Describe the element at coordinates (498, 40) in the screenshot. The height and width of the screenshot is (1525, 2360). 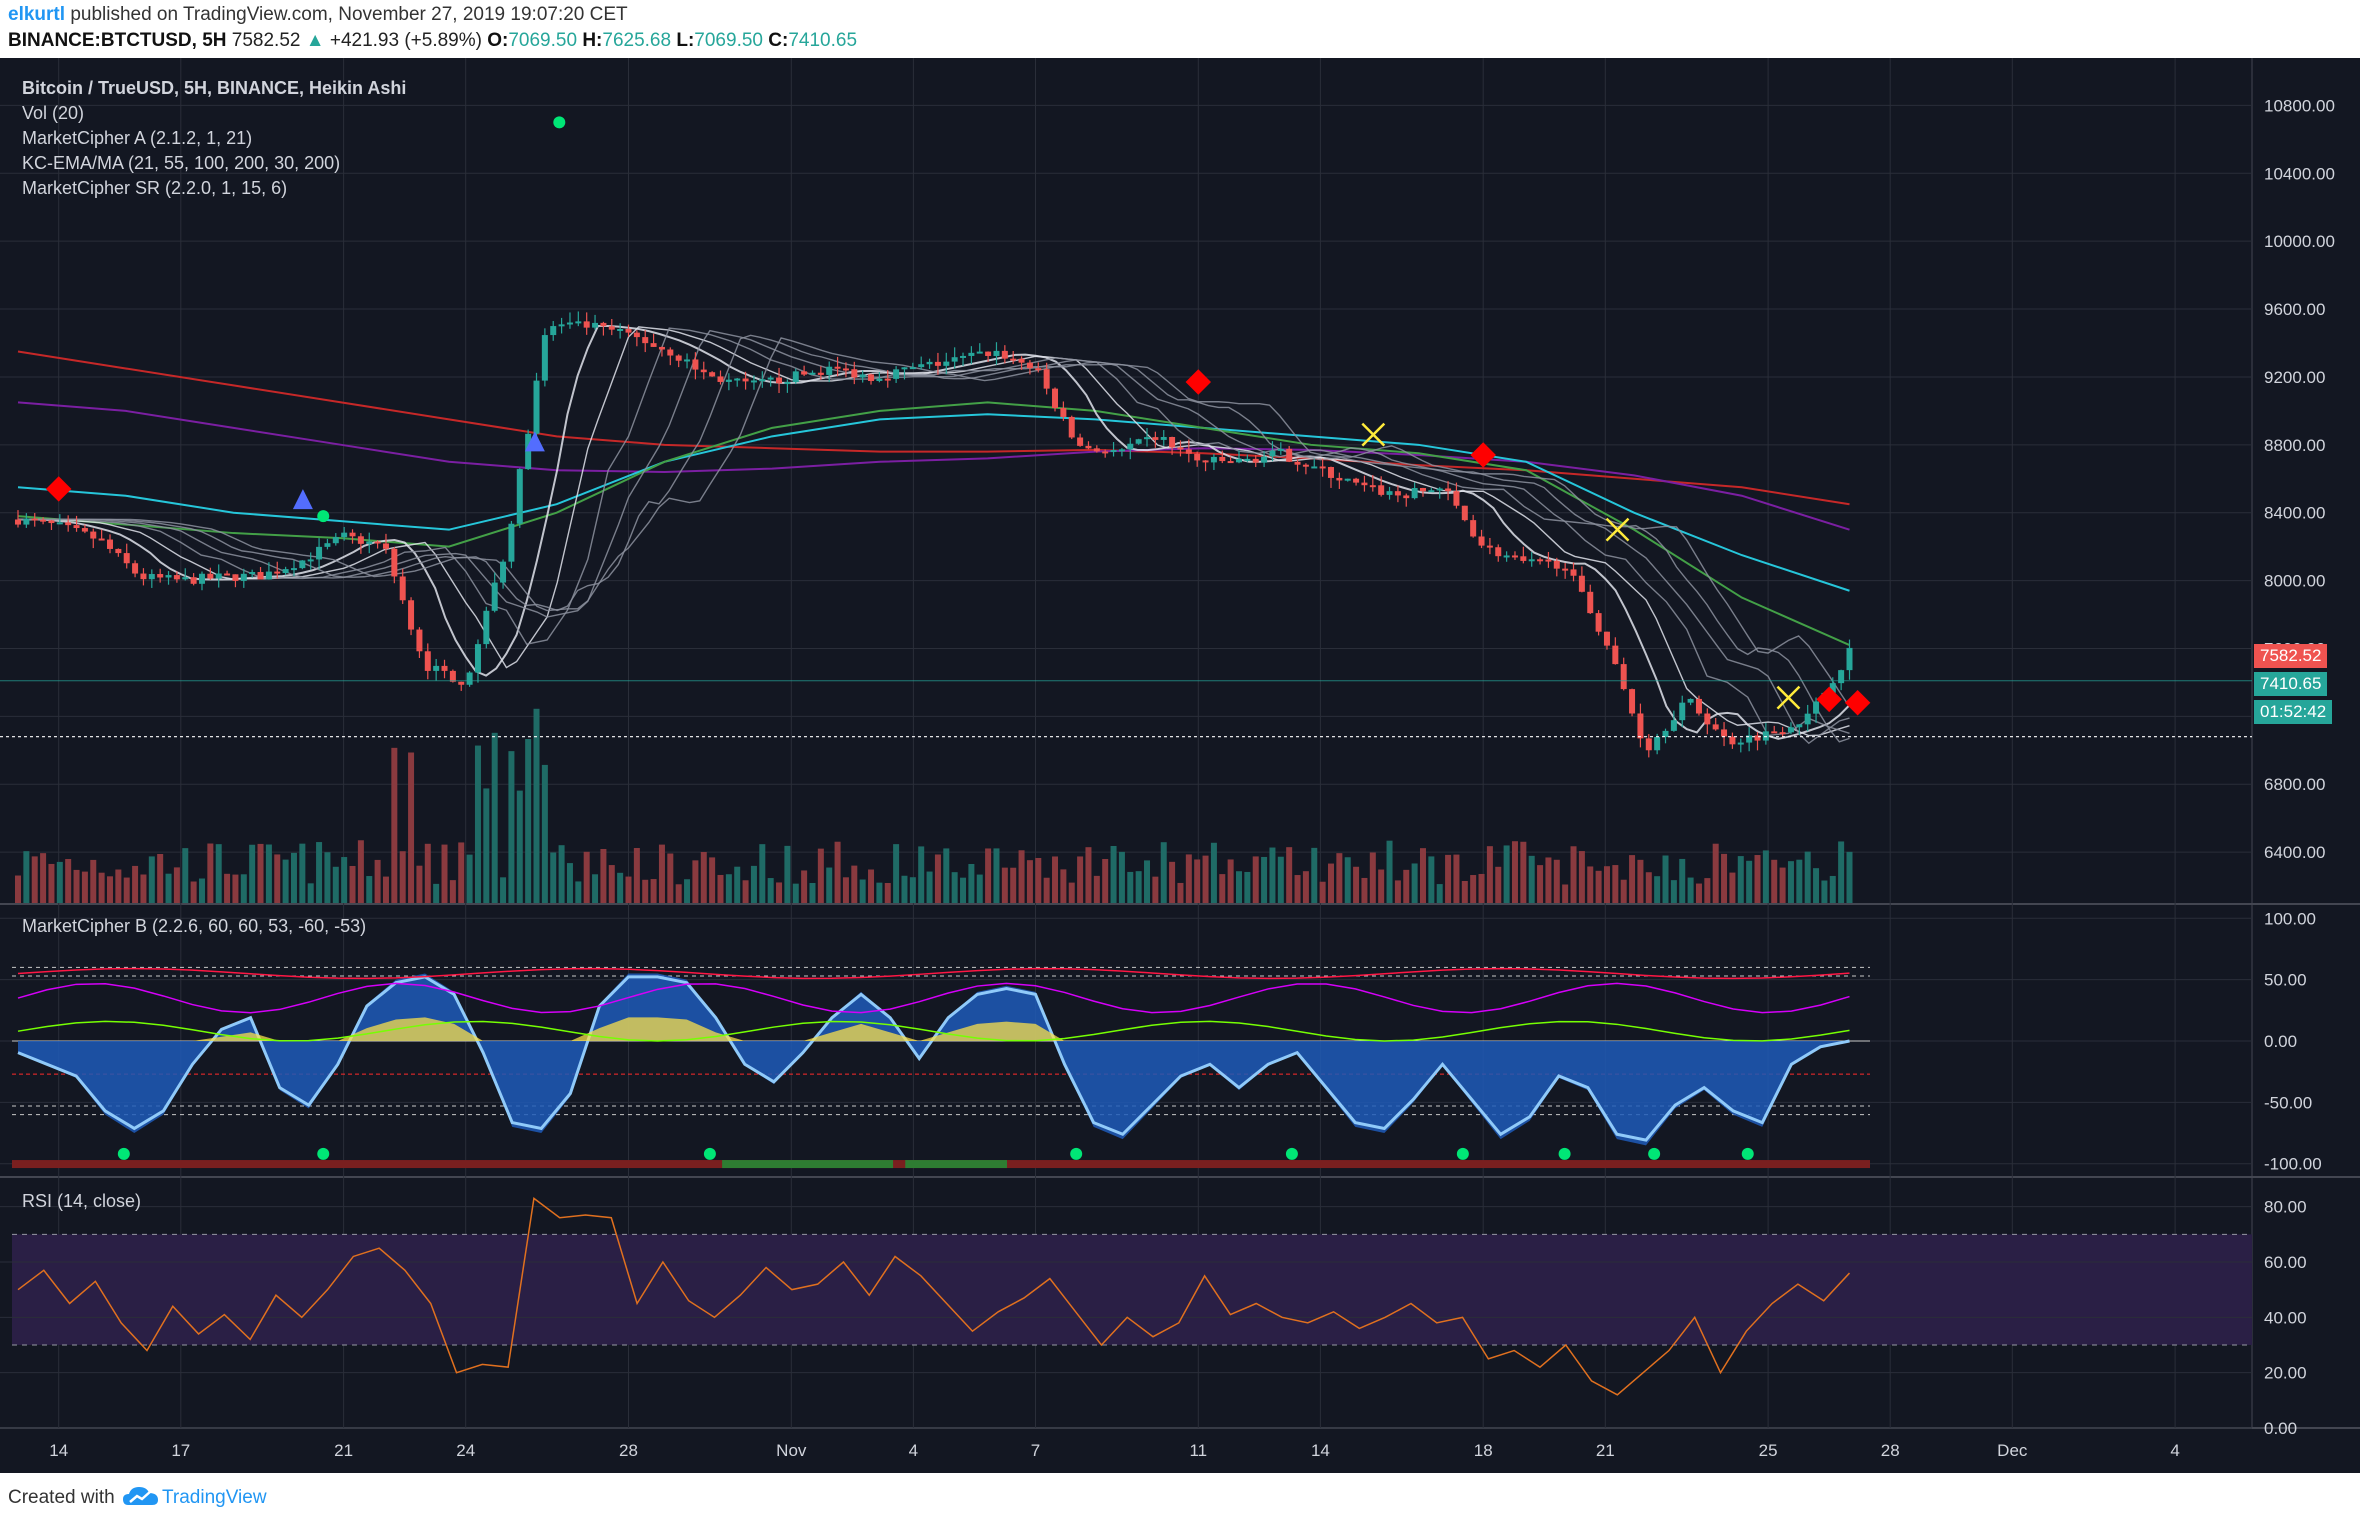
I see `open-label: O:` at that location.